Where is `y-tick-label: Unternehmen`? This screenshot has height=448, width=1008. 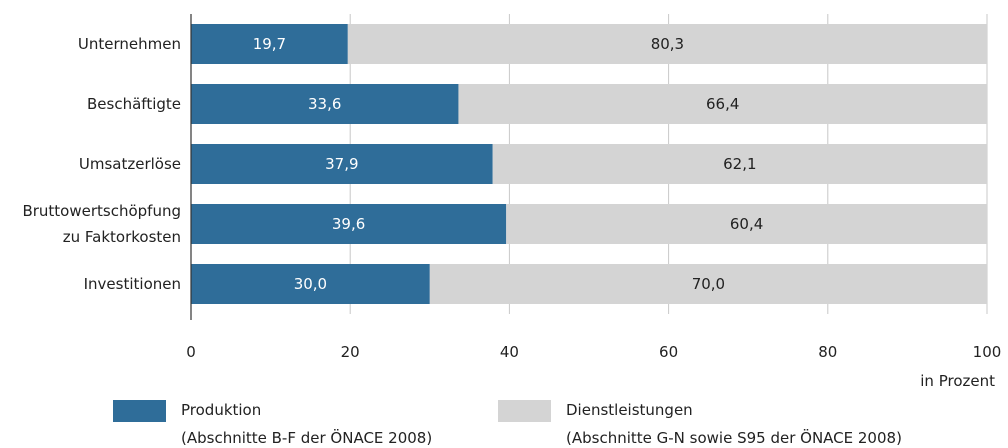 y-tick-label: Unternehmen is located at coordinates (129, 44).